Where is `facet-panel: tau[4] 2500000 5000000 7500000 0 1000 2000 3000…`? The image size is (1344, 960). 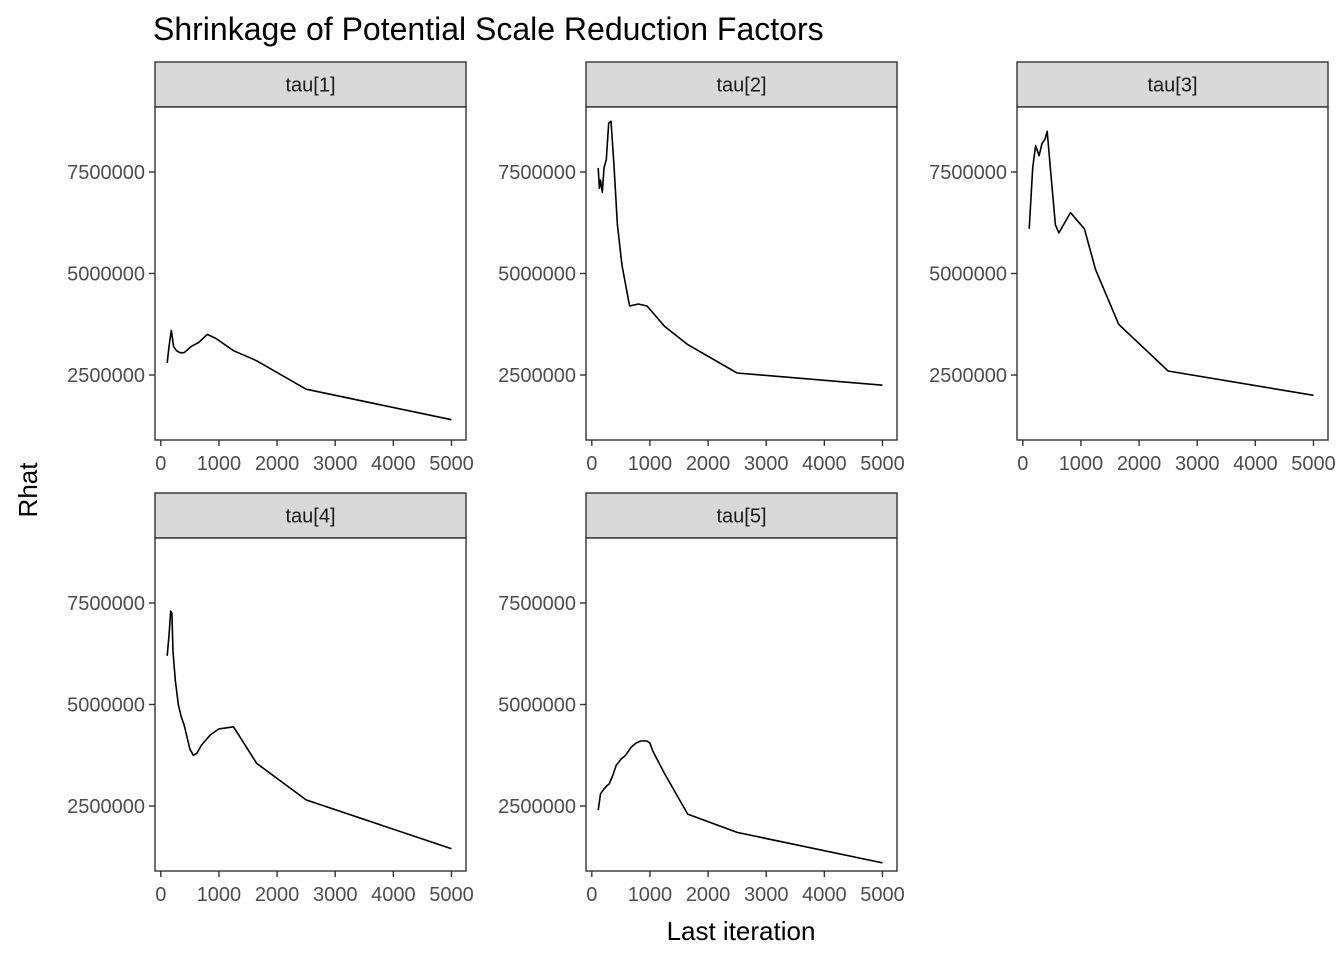 facet-panel: tau[4] 2500000 5000000 7500000 0 1000 2000 3000… is located at coordinates (270, 699).